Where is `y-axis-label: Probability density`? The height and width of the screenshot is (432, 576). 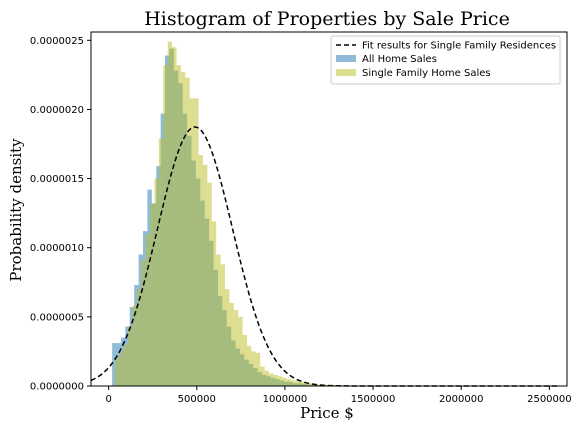
y-axis-label: Probability density is located at coordinates (16, 210).